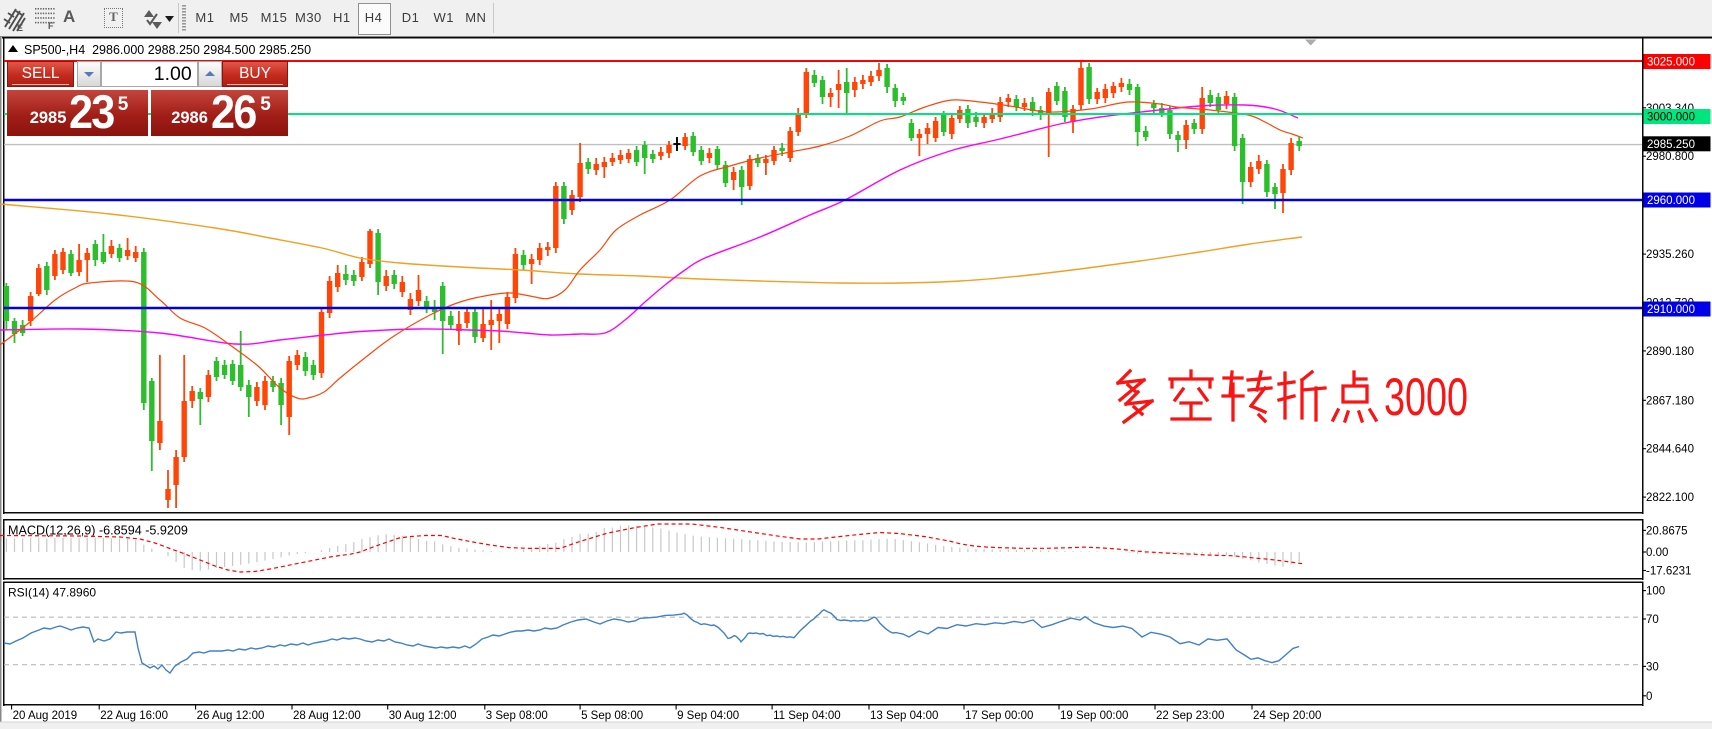 Image resolution: width=1712 pixels, height=729 pixels. What do you see at coordinates (51, 25) in the screenshot?
I see `svg-text: F` at bounding box center [51, 25].